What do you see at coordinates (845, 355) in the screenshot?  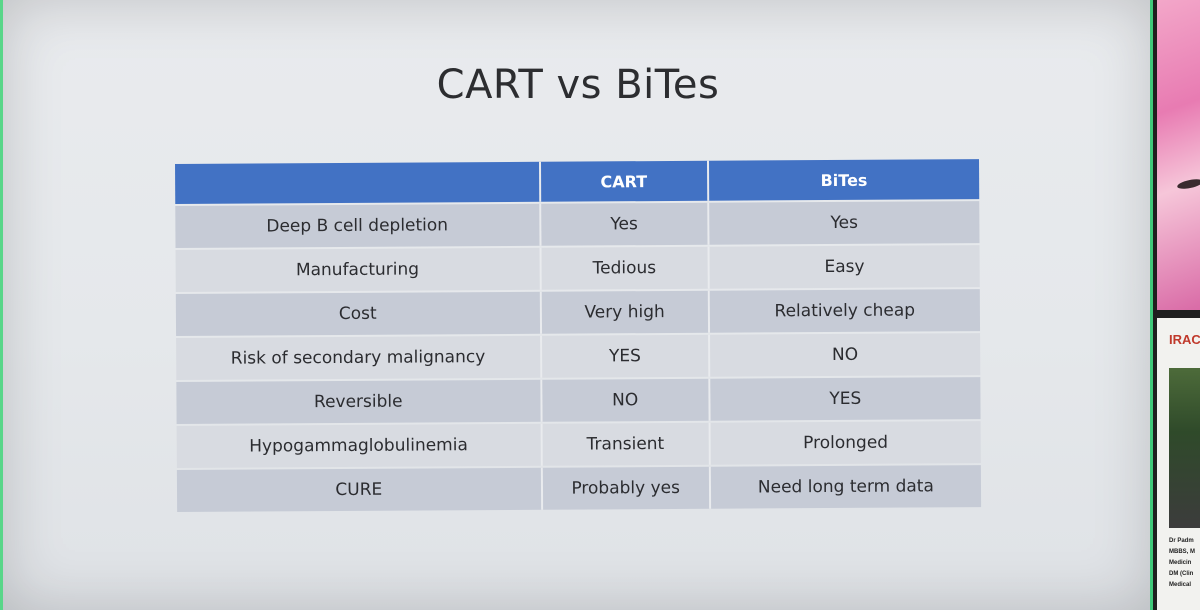 I see `bites-value: NO` at bounding box center [845, 355].